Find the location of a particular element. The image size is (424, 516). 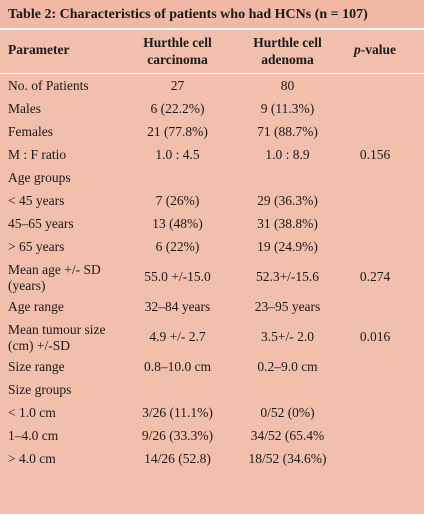

table-row: > 4.0 cm 14/26 (52.8) 18/52 (34.6%) is located at coordinates (212, 458).